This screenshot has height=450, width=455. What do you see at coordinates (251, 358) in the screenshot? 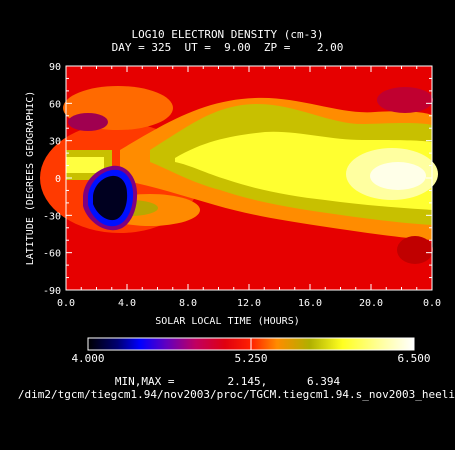
I see `colorbar-mid-label: 5.250` at bounding box center [251, 358].